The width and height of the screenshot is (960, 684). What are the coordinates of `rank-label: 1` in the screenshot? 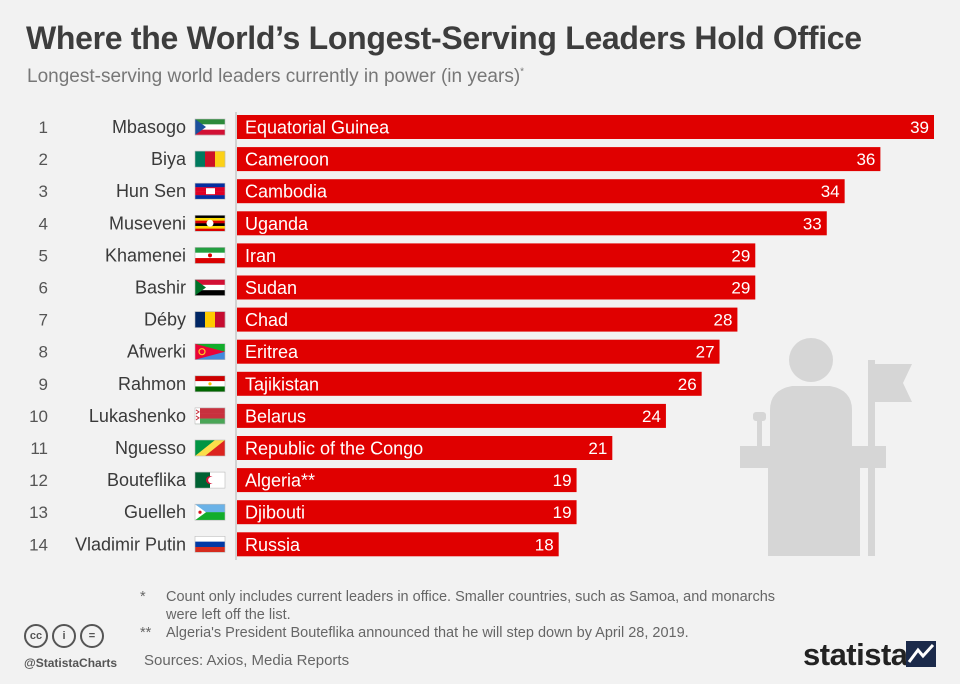 It's located at (43, 127).